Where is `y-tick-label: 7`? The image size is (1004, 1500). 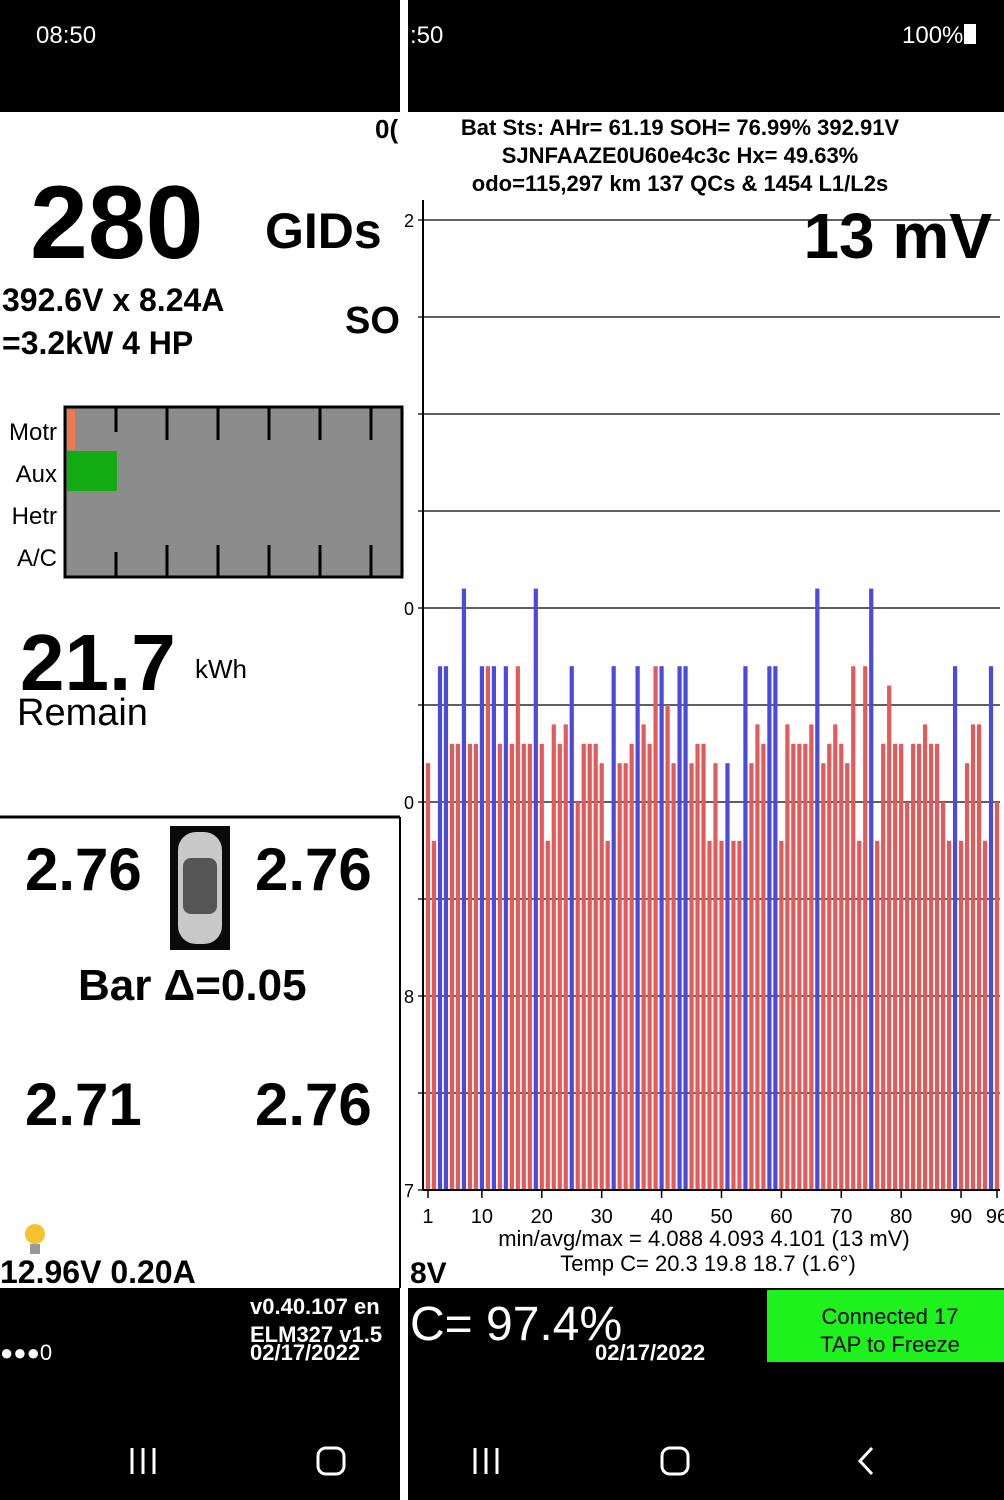
y-tick-label: 7 is located at coordinates (409, 1191).